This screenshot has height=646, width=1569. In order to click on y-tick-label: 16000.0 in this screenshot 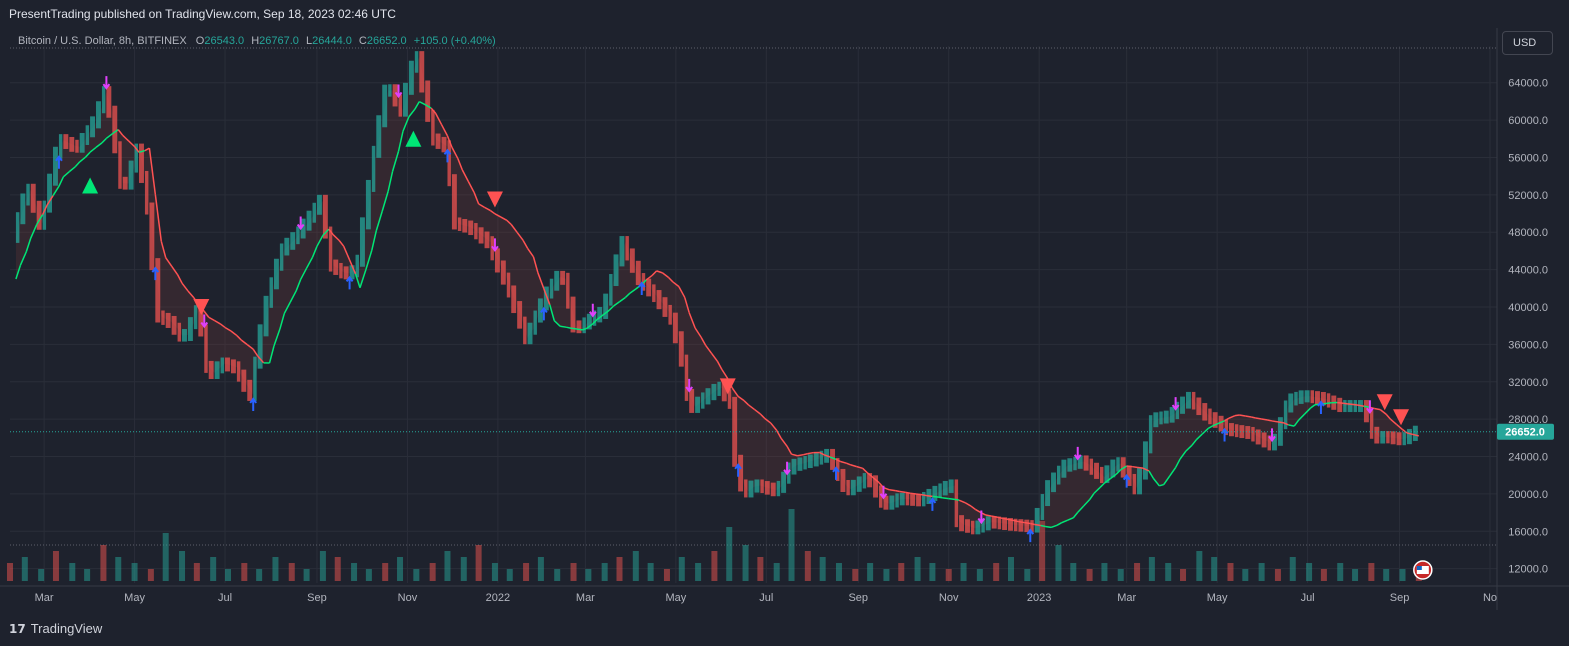, I will do `click(1528, 532)`.